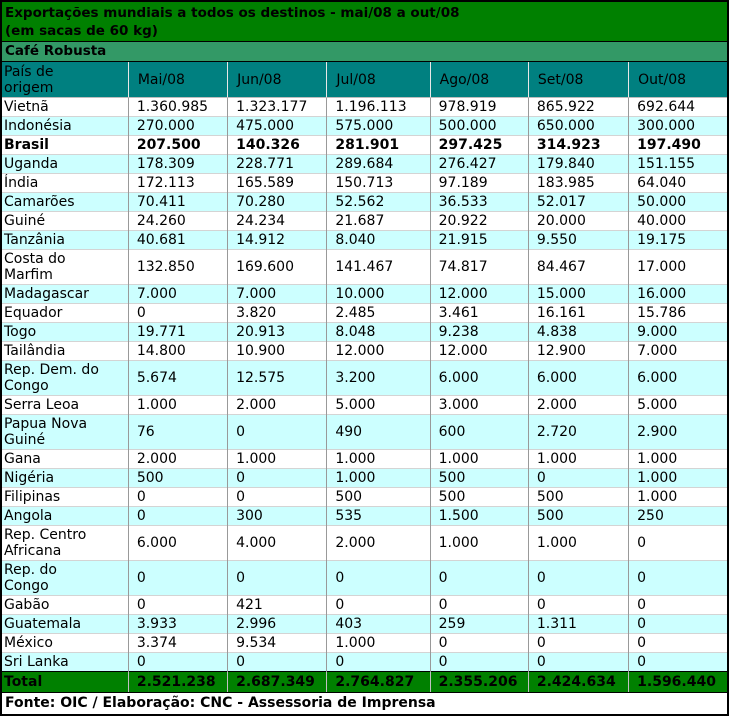 This screenshot has height=716, width=729. Describe the element at coordinates (277, 313) in the screenshot. I see `value-cell-jun08: 3.820` at that location.